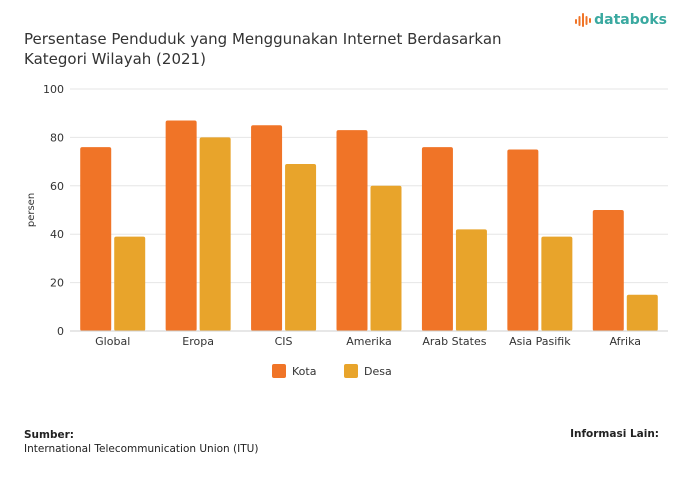 The image size is (683, 479). Describe the element at coordinates (614, 434) in the screenshot. I see `info-label: Informasi Lain:` at that location.